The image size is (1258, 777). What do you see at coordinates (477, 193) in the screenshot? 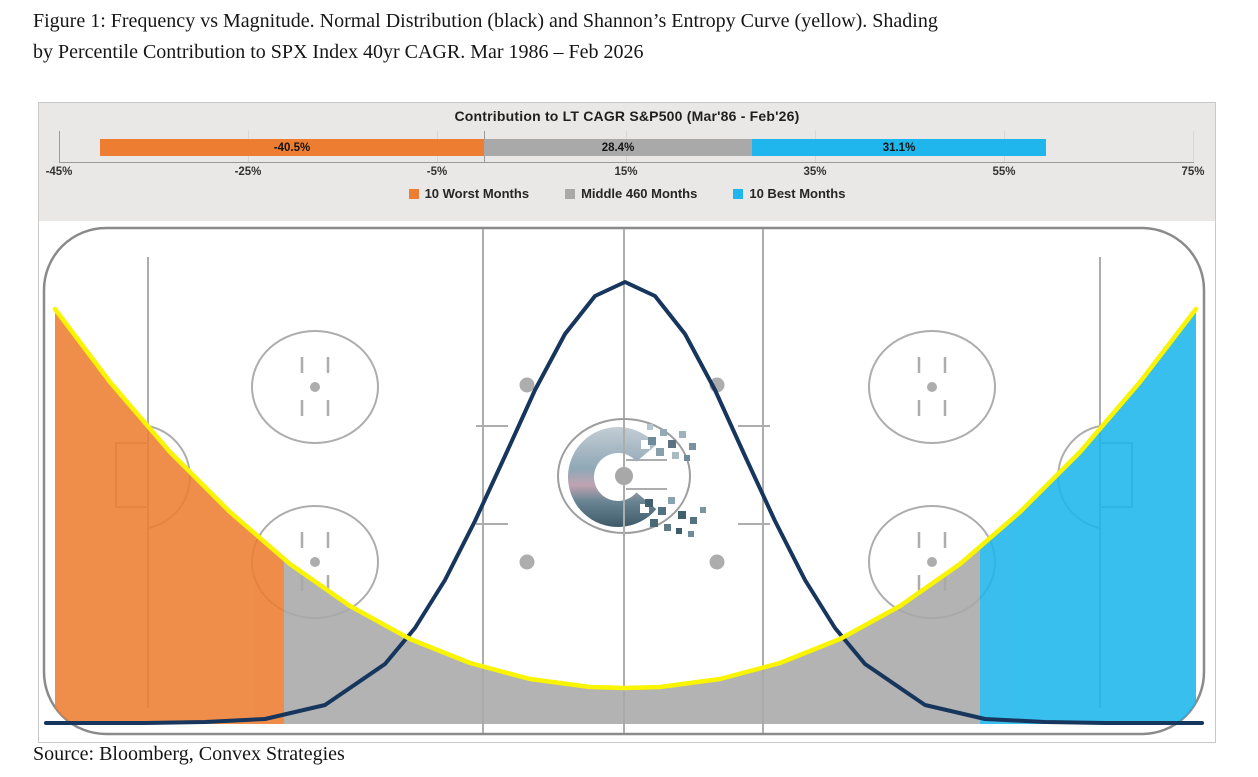
I see `legend-label-worst: 10 Worst Months` at bounding box center [477, 193].